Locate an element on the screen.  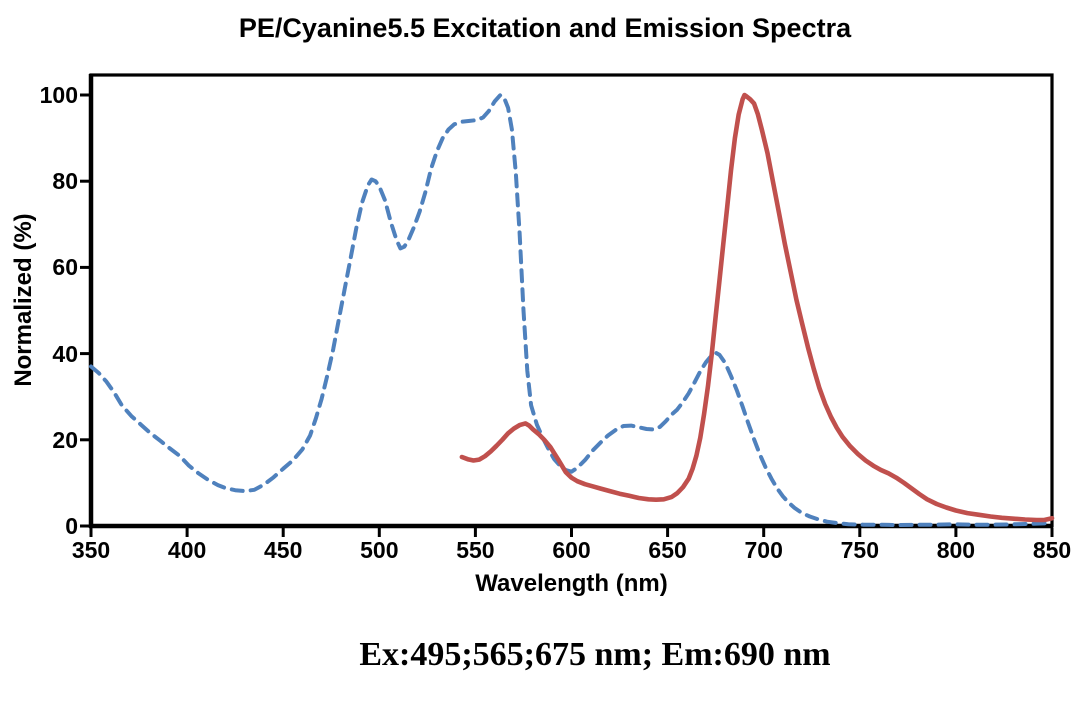
x-tick-label-400: 400 is located at coordinates (187, 550).